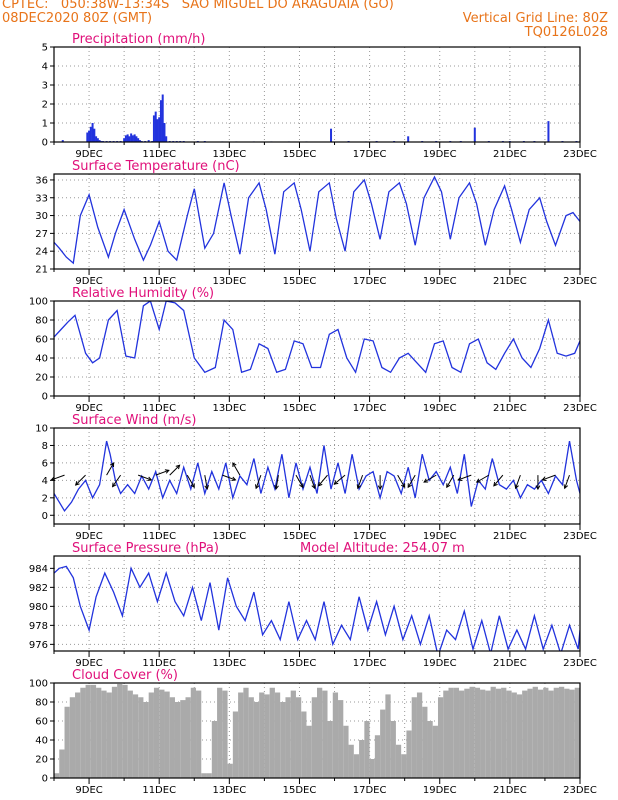 The image size is (618, 800). Describe the element at coordinates (41, 321) in the screenshot. I see `y-tick-label: 80` at that location.